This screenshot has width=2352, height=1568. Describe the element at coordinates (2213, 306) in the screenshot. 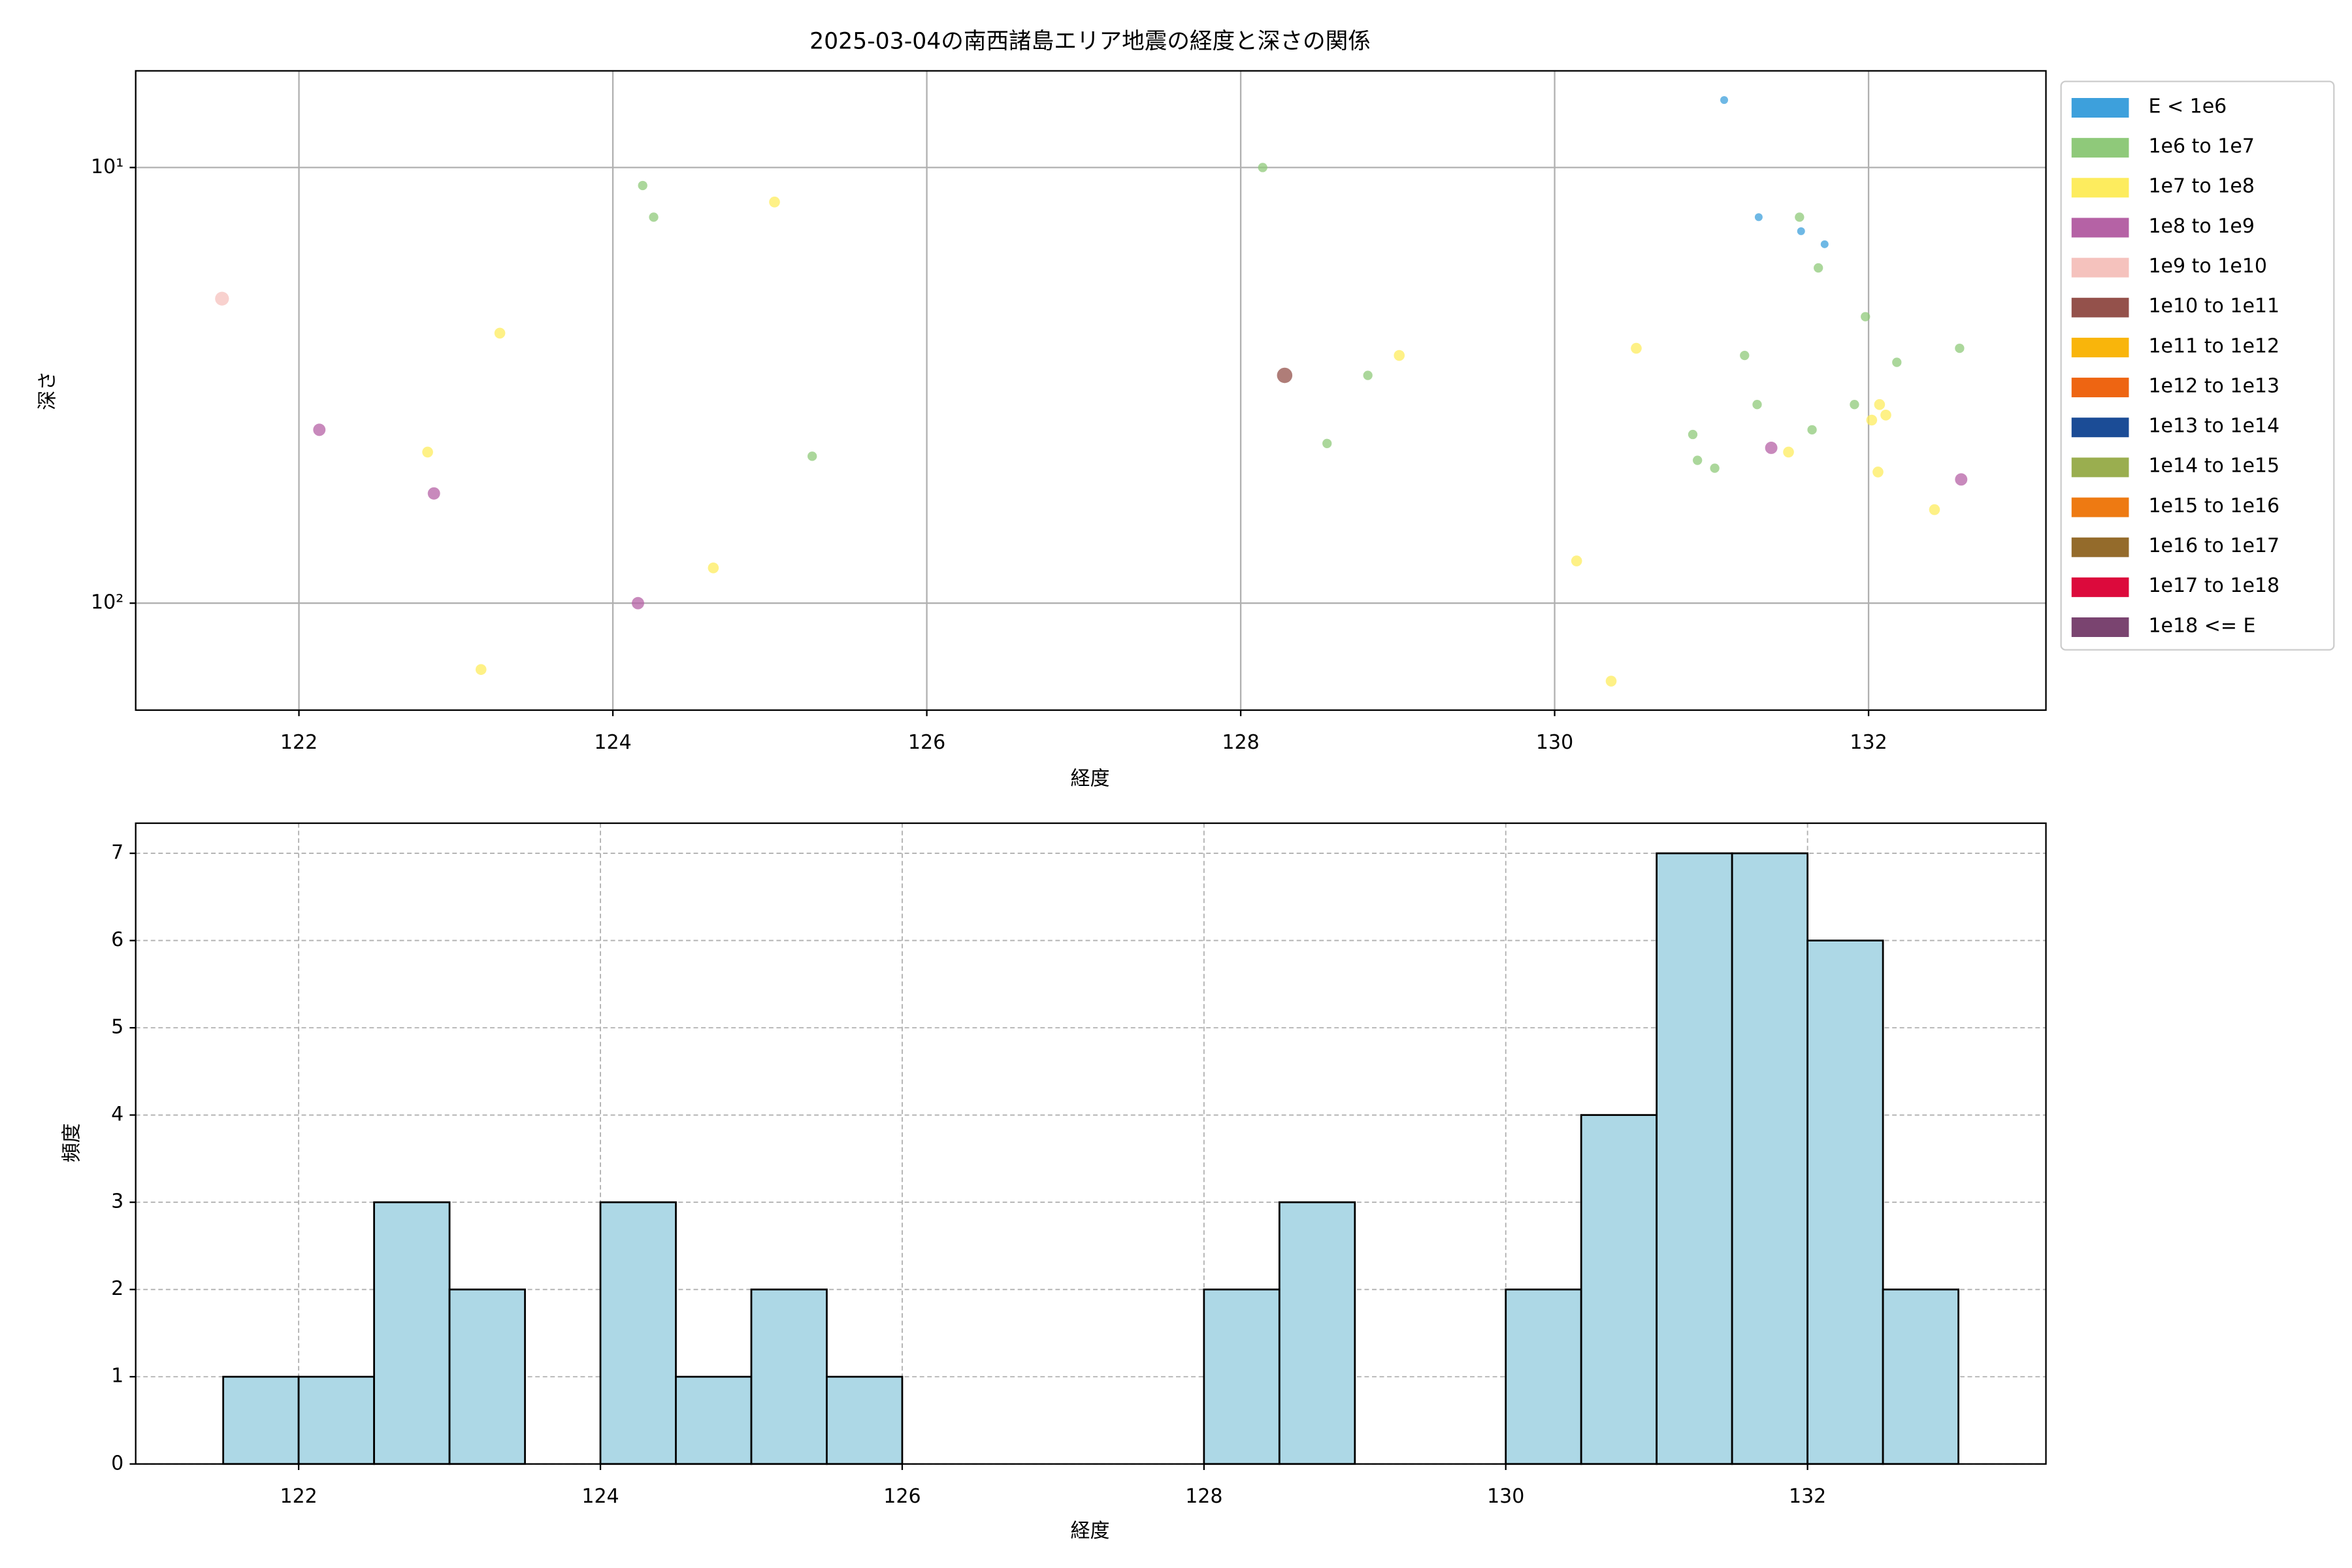

I see `legend-label: 1e10 to 1e11` at that location.